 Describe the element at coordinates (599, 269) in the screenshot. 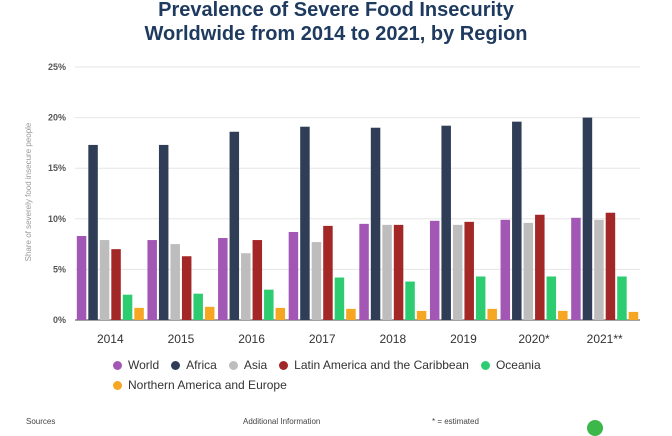

I see `bar-asia-2021` at that location.